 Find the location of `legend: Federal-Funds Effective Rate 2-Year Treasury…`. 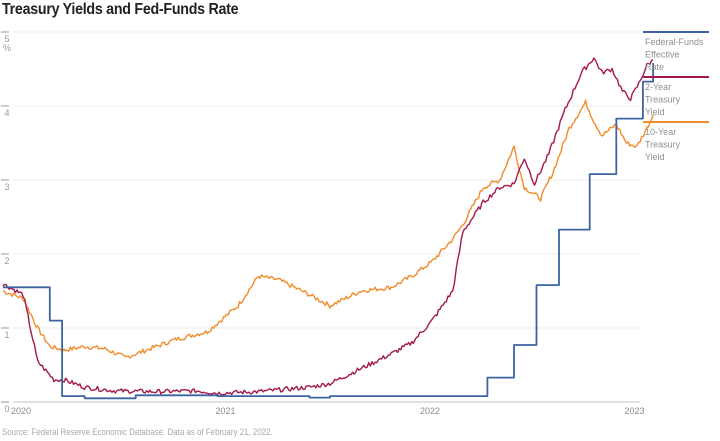

legend: Federal-Funds Effective Rate 2-Year Treasury… is located at coordinates (676, 96).